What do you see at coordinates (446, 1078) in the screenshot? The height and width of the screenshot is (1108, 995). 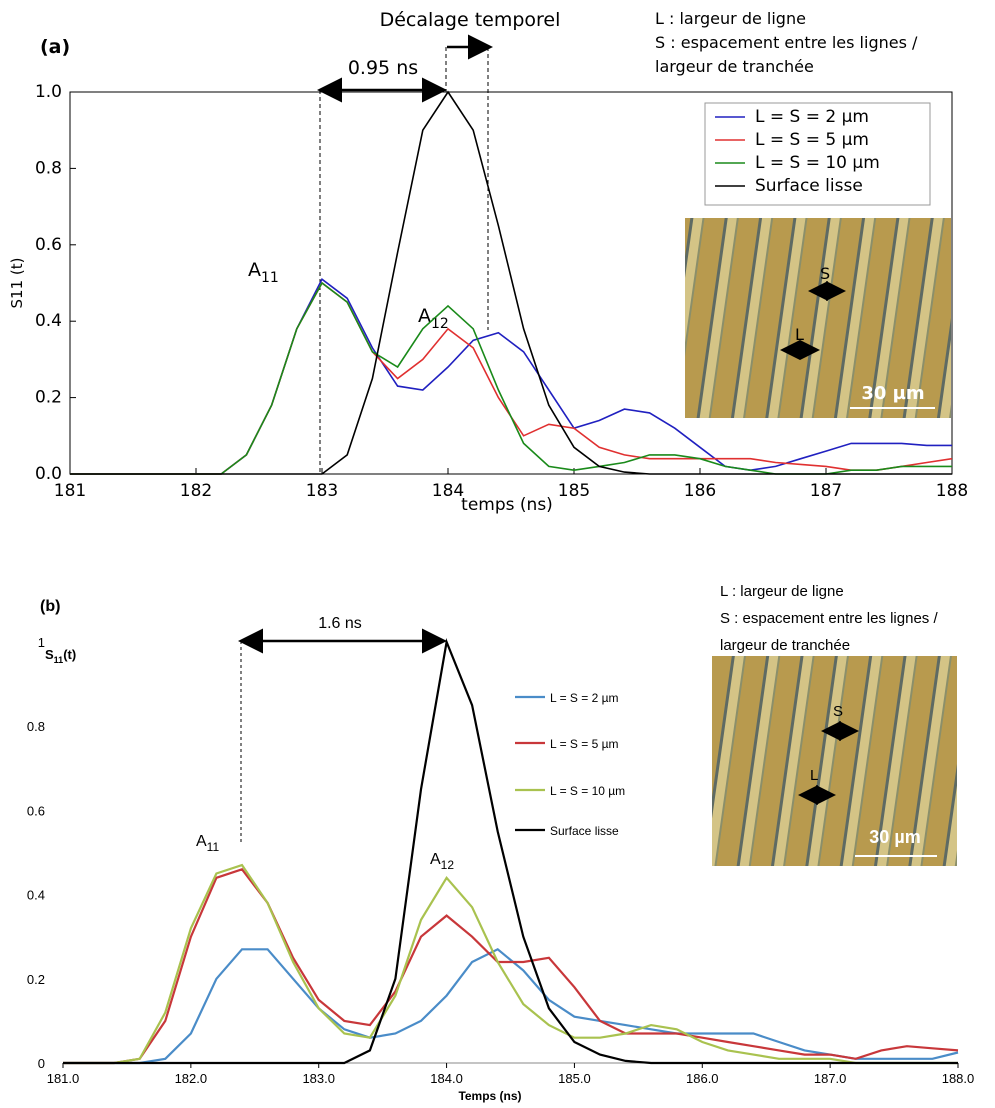 I see `x-tick-label: 184.0` at bounding box center [446, 1078].